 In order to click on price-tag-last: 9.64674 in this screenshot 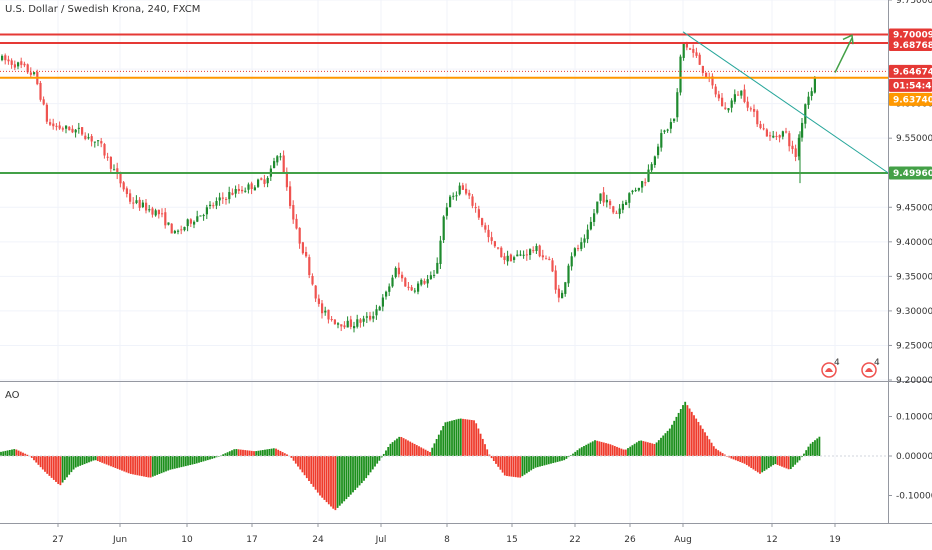, I will do `click(910, 71)`.